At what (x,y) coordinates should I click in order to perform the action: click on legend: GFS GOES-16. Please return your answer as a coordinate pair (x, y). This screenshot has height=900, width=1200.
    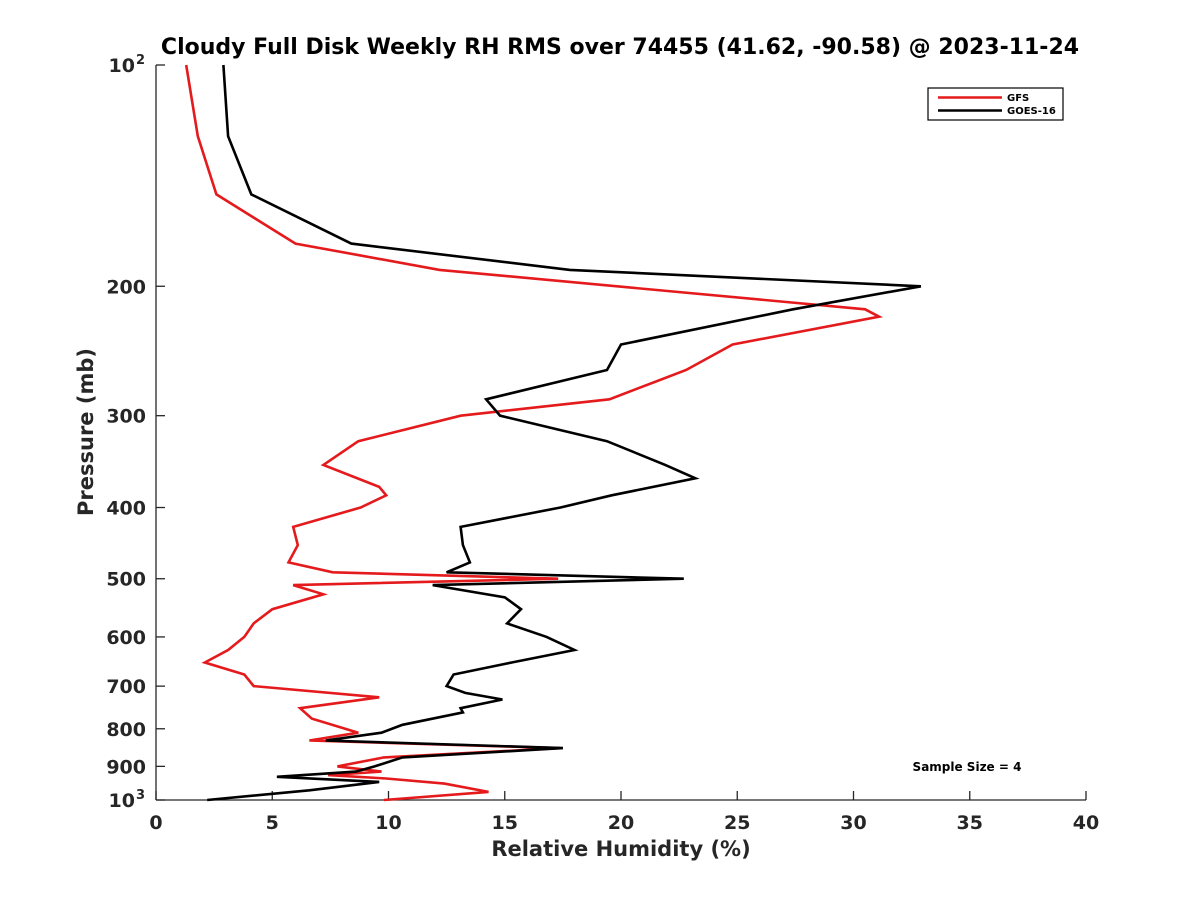
    Looking at the image, I should click on (995, 104).